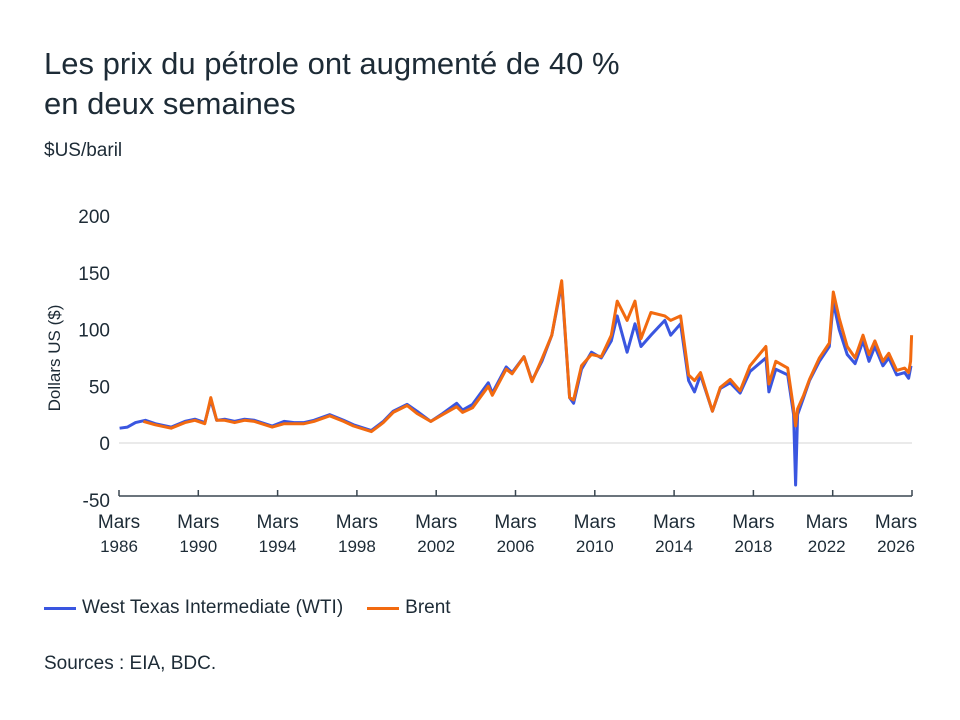 The image size is (960, 720). I want to click on x-tick-label-year: 2018, so click(753, 546).